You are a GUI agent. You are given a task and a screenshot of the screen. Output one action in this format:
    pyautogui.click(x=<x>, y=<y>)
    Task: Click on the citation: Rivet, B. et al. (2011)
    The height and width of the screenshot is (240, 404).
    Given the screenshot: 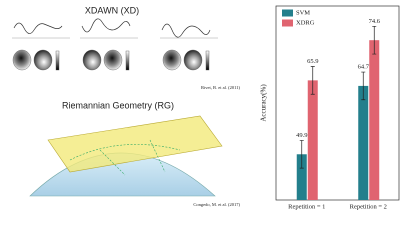 What is the action you would take?
    pyautogui.click(x=220, y=88)
    